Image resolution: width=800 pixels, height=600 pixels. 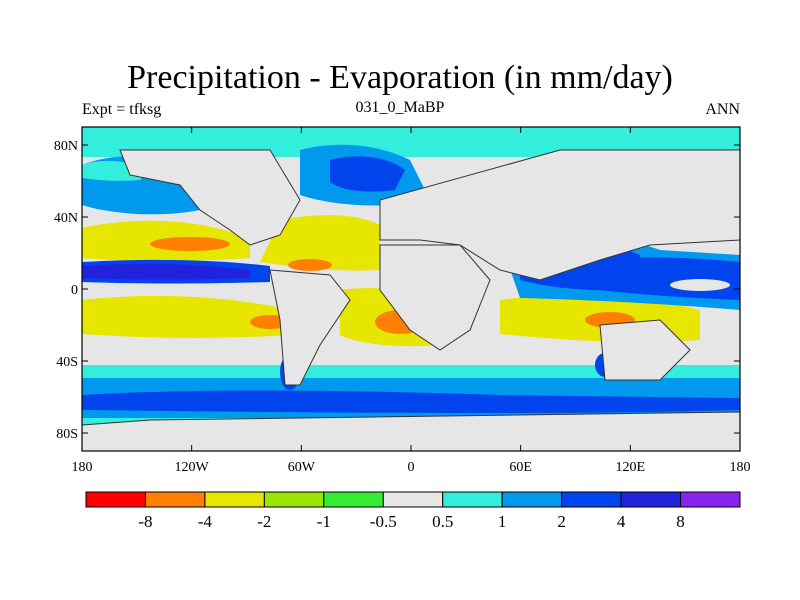 I want to click on x-tick-label: 120E, so click(x=631, y=467).